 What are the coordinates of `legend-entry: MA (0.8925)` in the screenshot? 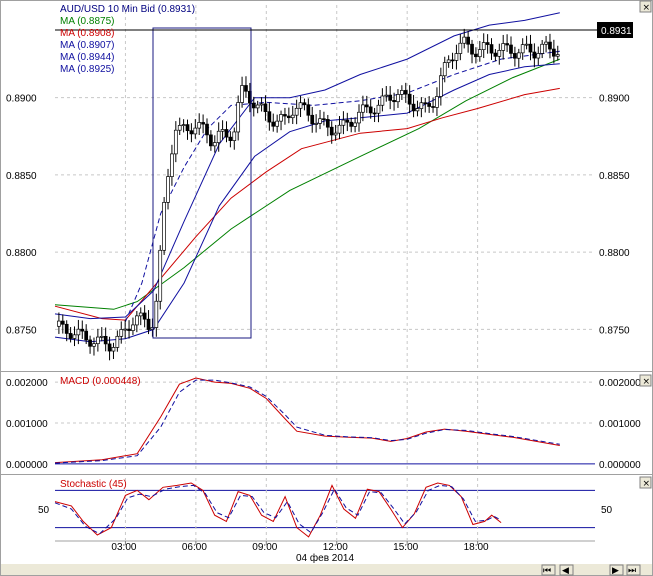 It's located at (87, 69).